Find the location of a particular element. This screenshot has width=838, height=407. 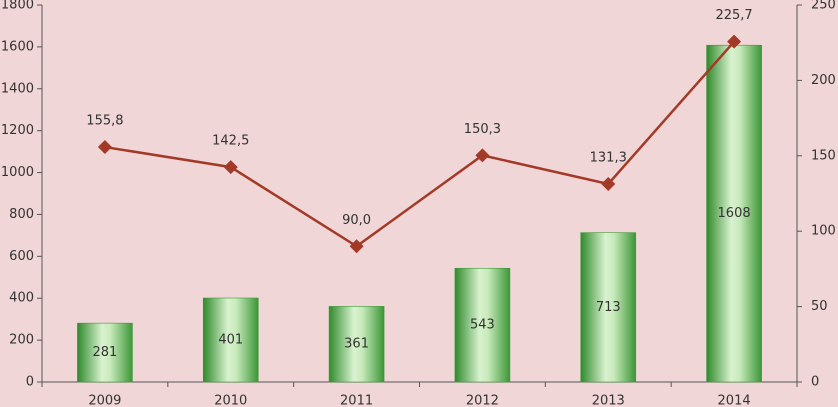

line-label: 90,0 is located at coordinates (356, 220).